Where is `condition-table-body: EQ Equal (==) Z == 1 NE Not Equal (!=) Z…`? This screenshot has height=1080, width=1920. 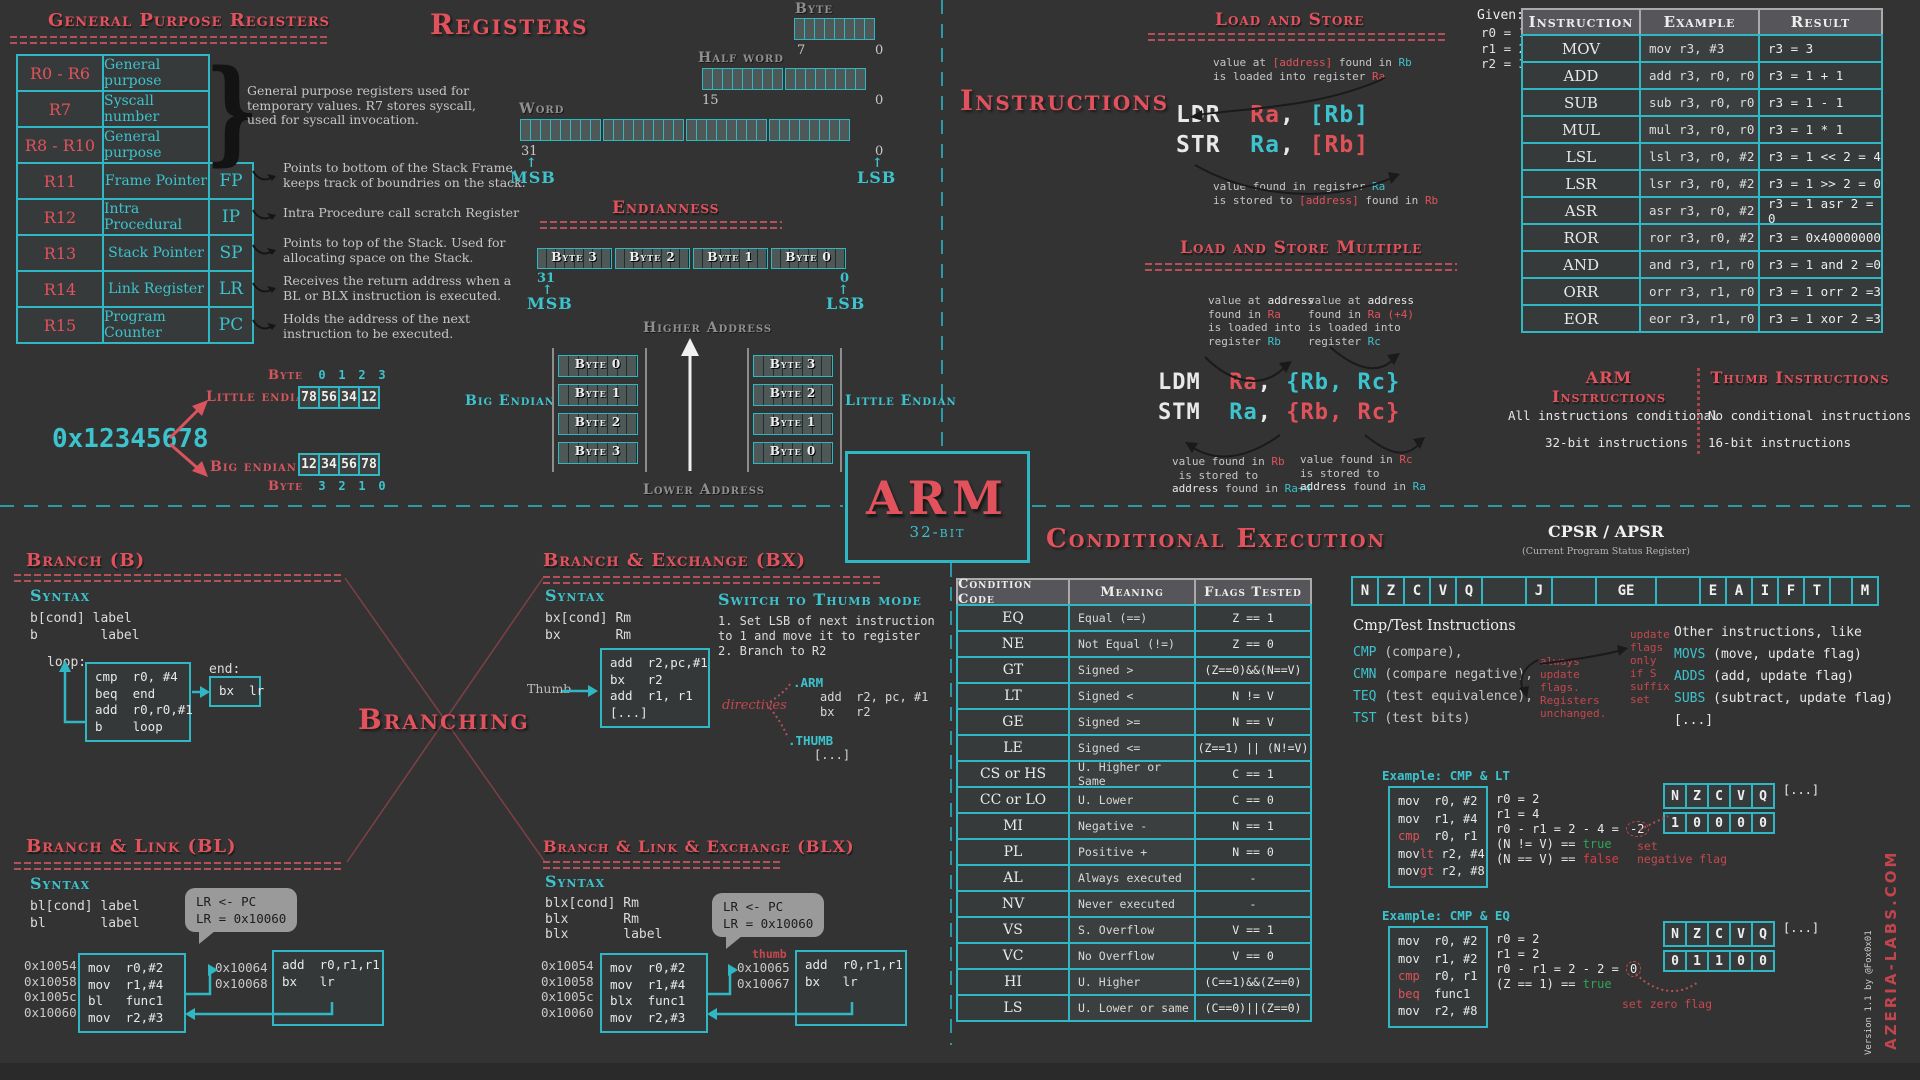
condition-table-body: EQ Equal (==) Z == 1 NE Not Equal (!=) Z… is located at coordinates (1134, 813).